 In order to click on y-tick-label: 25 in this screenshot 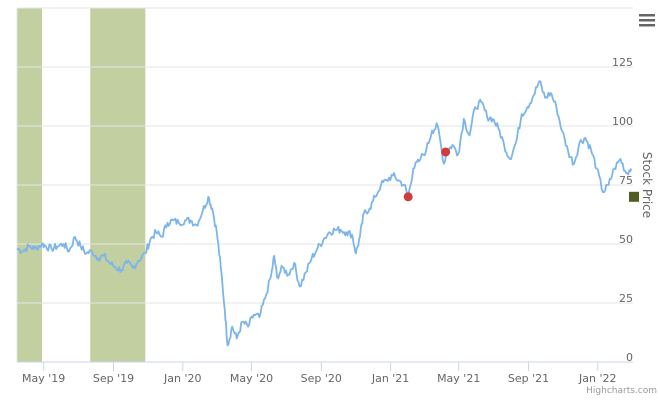, I will do `click(626, 298)`.